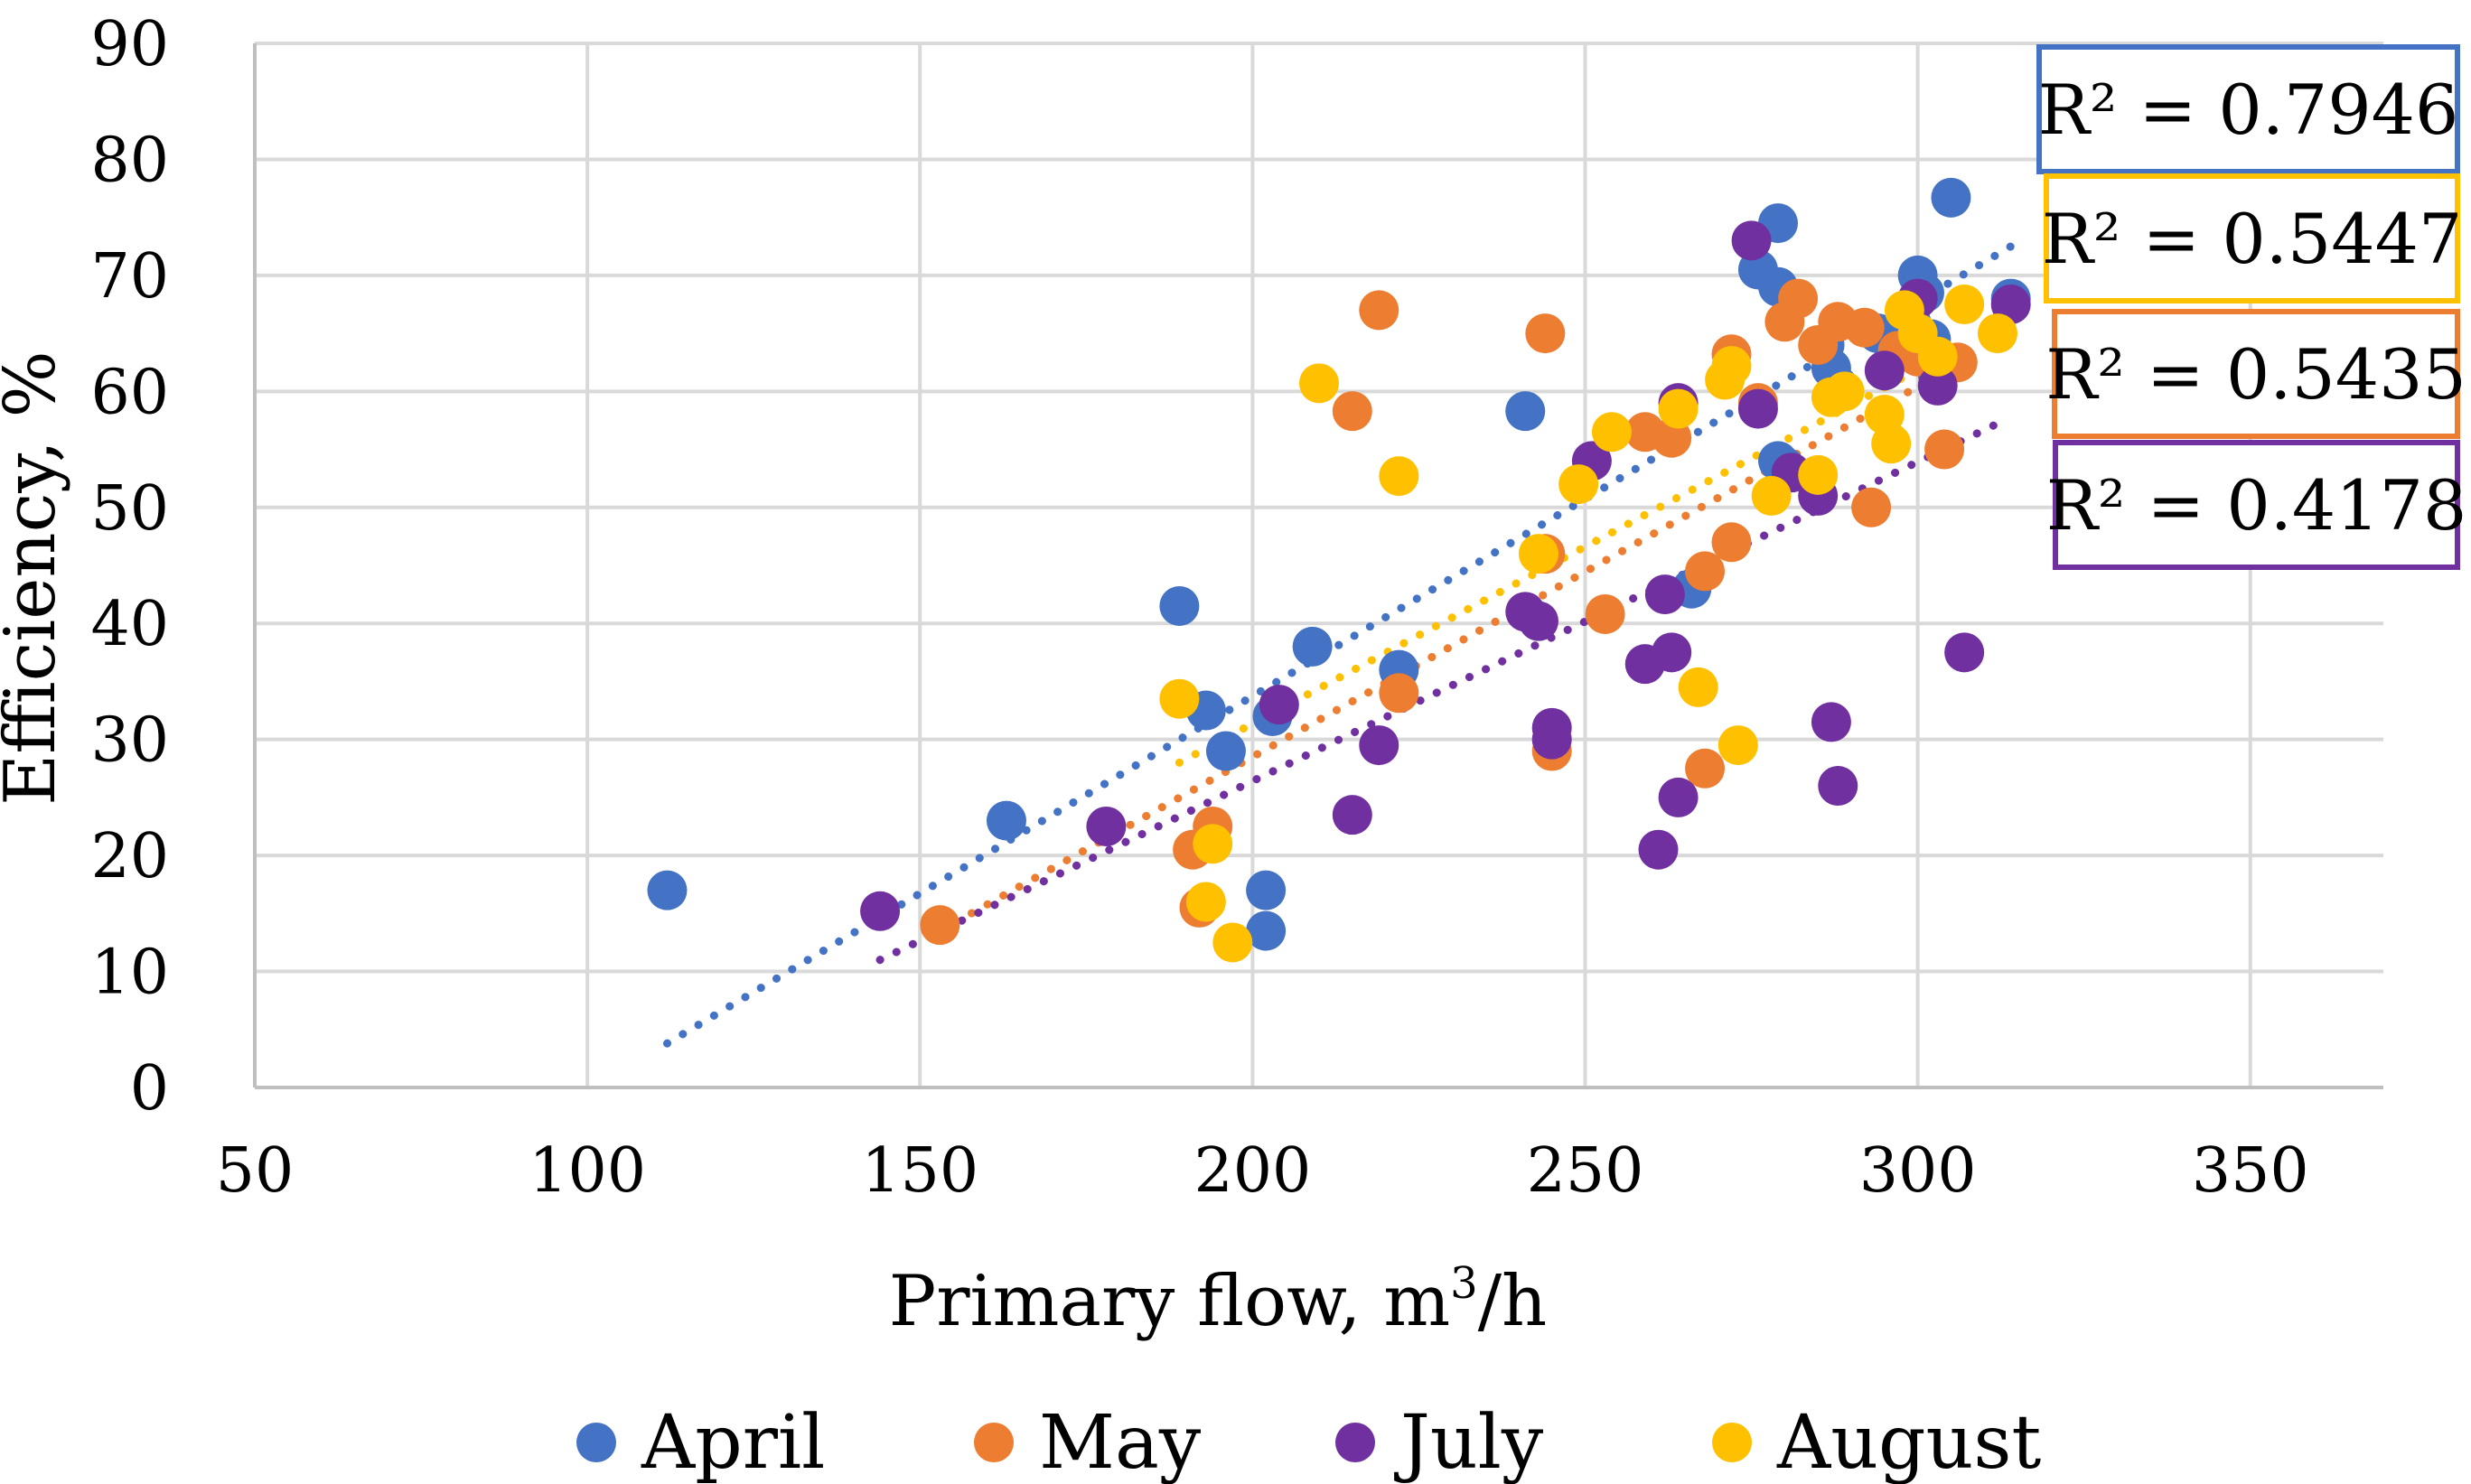 Image resolution: width=2471 pixels, height=1484 pixels. I want to click on x-tick-label: 50, so click(255, 1171).